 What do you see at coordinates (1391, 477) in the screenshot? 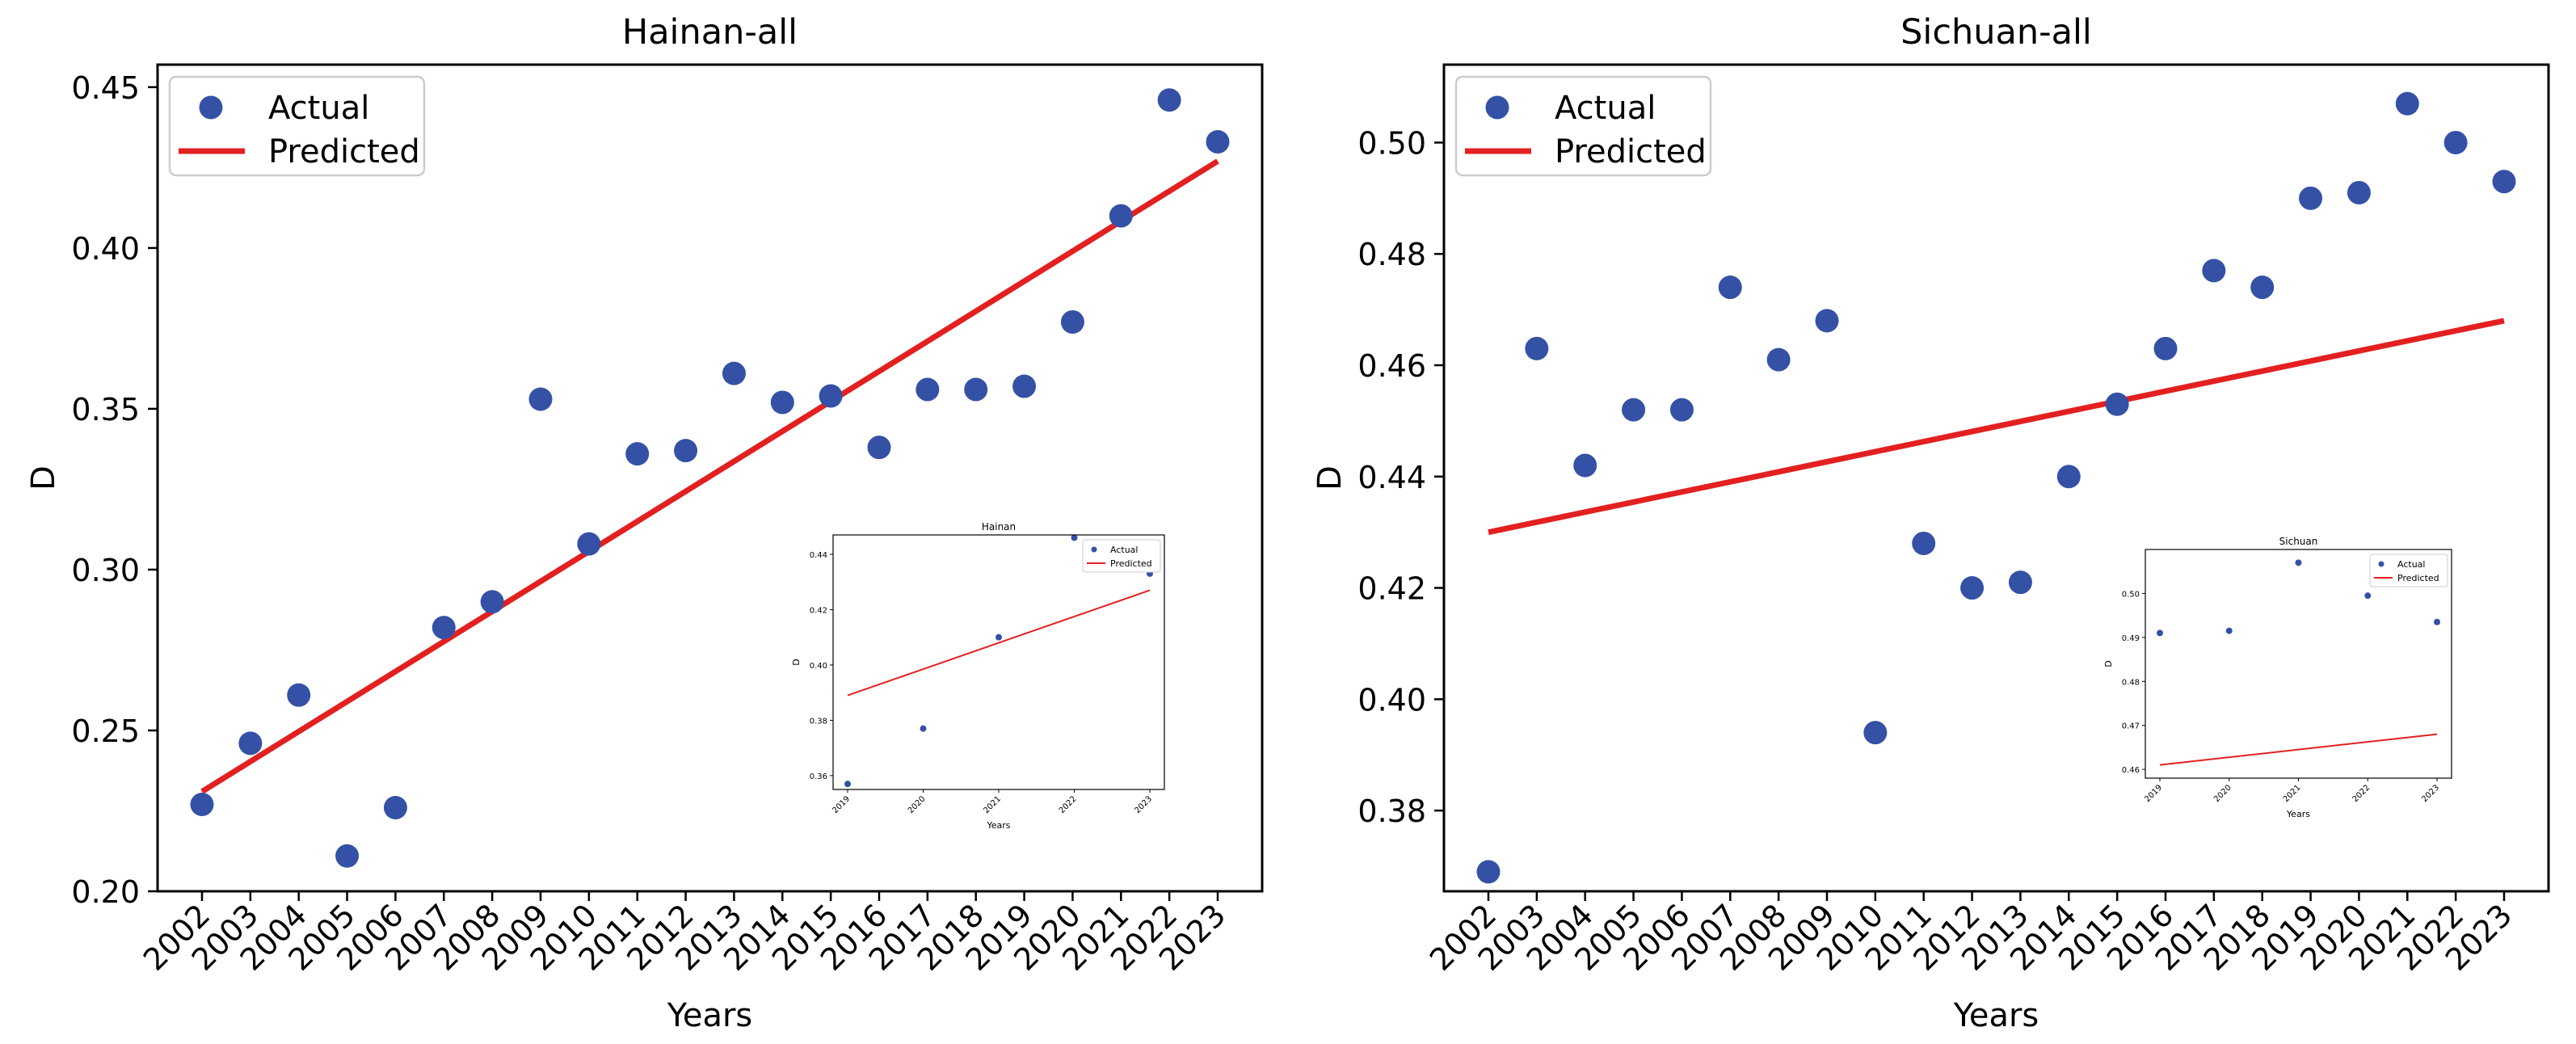
I see `y-tick-label: 0.44` at bounding box center [1391, 477].